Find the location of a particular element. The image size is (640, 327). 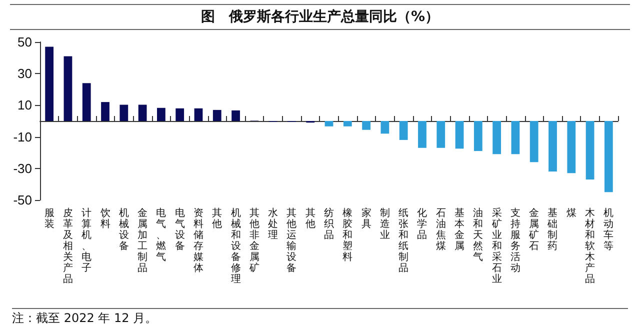

x-tick-label: 饮料 is located at coordinates (104, 219).